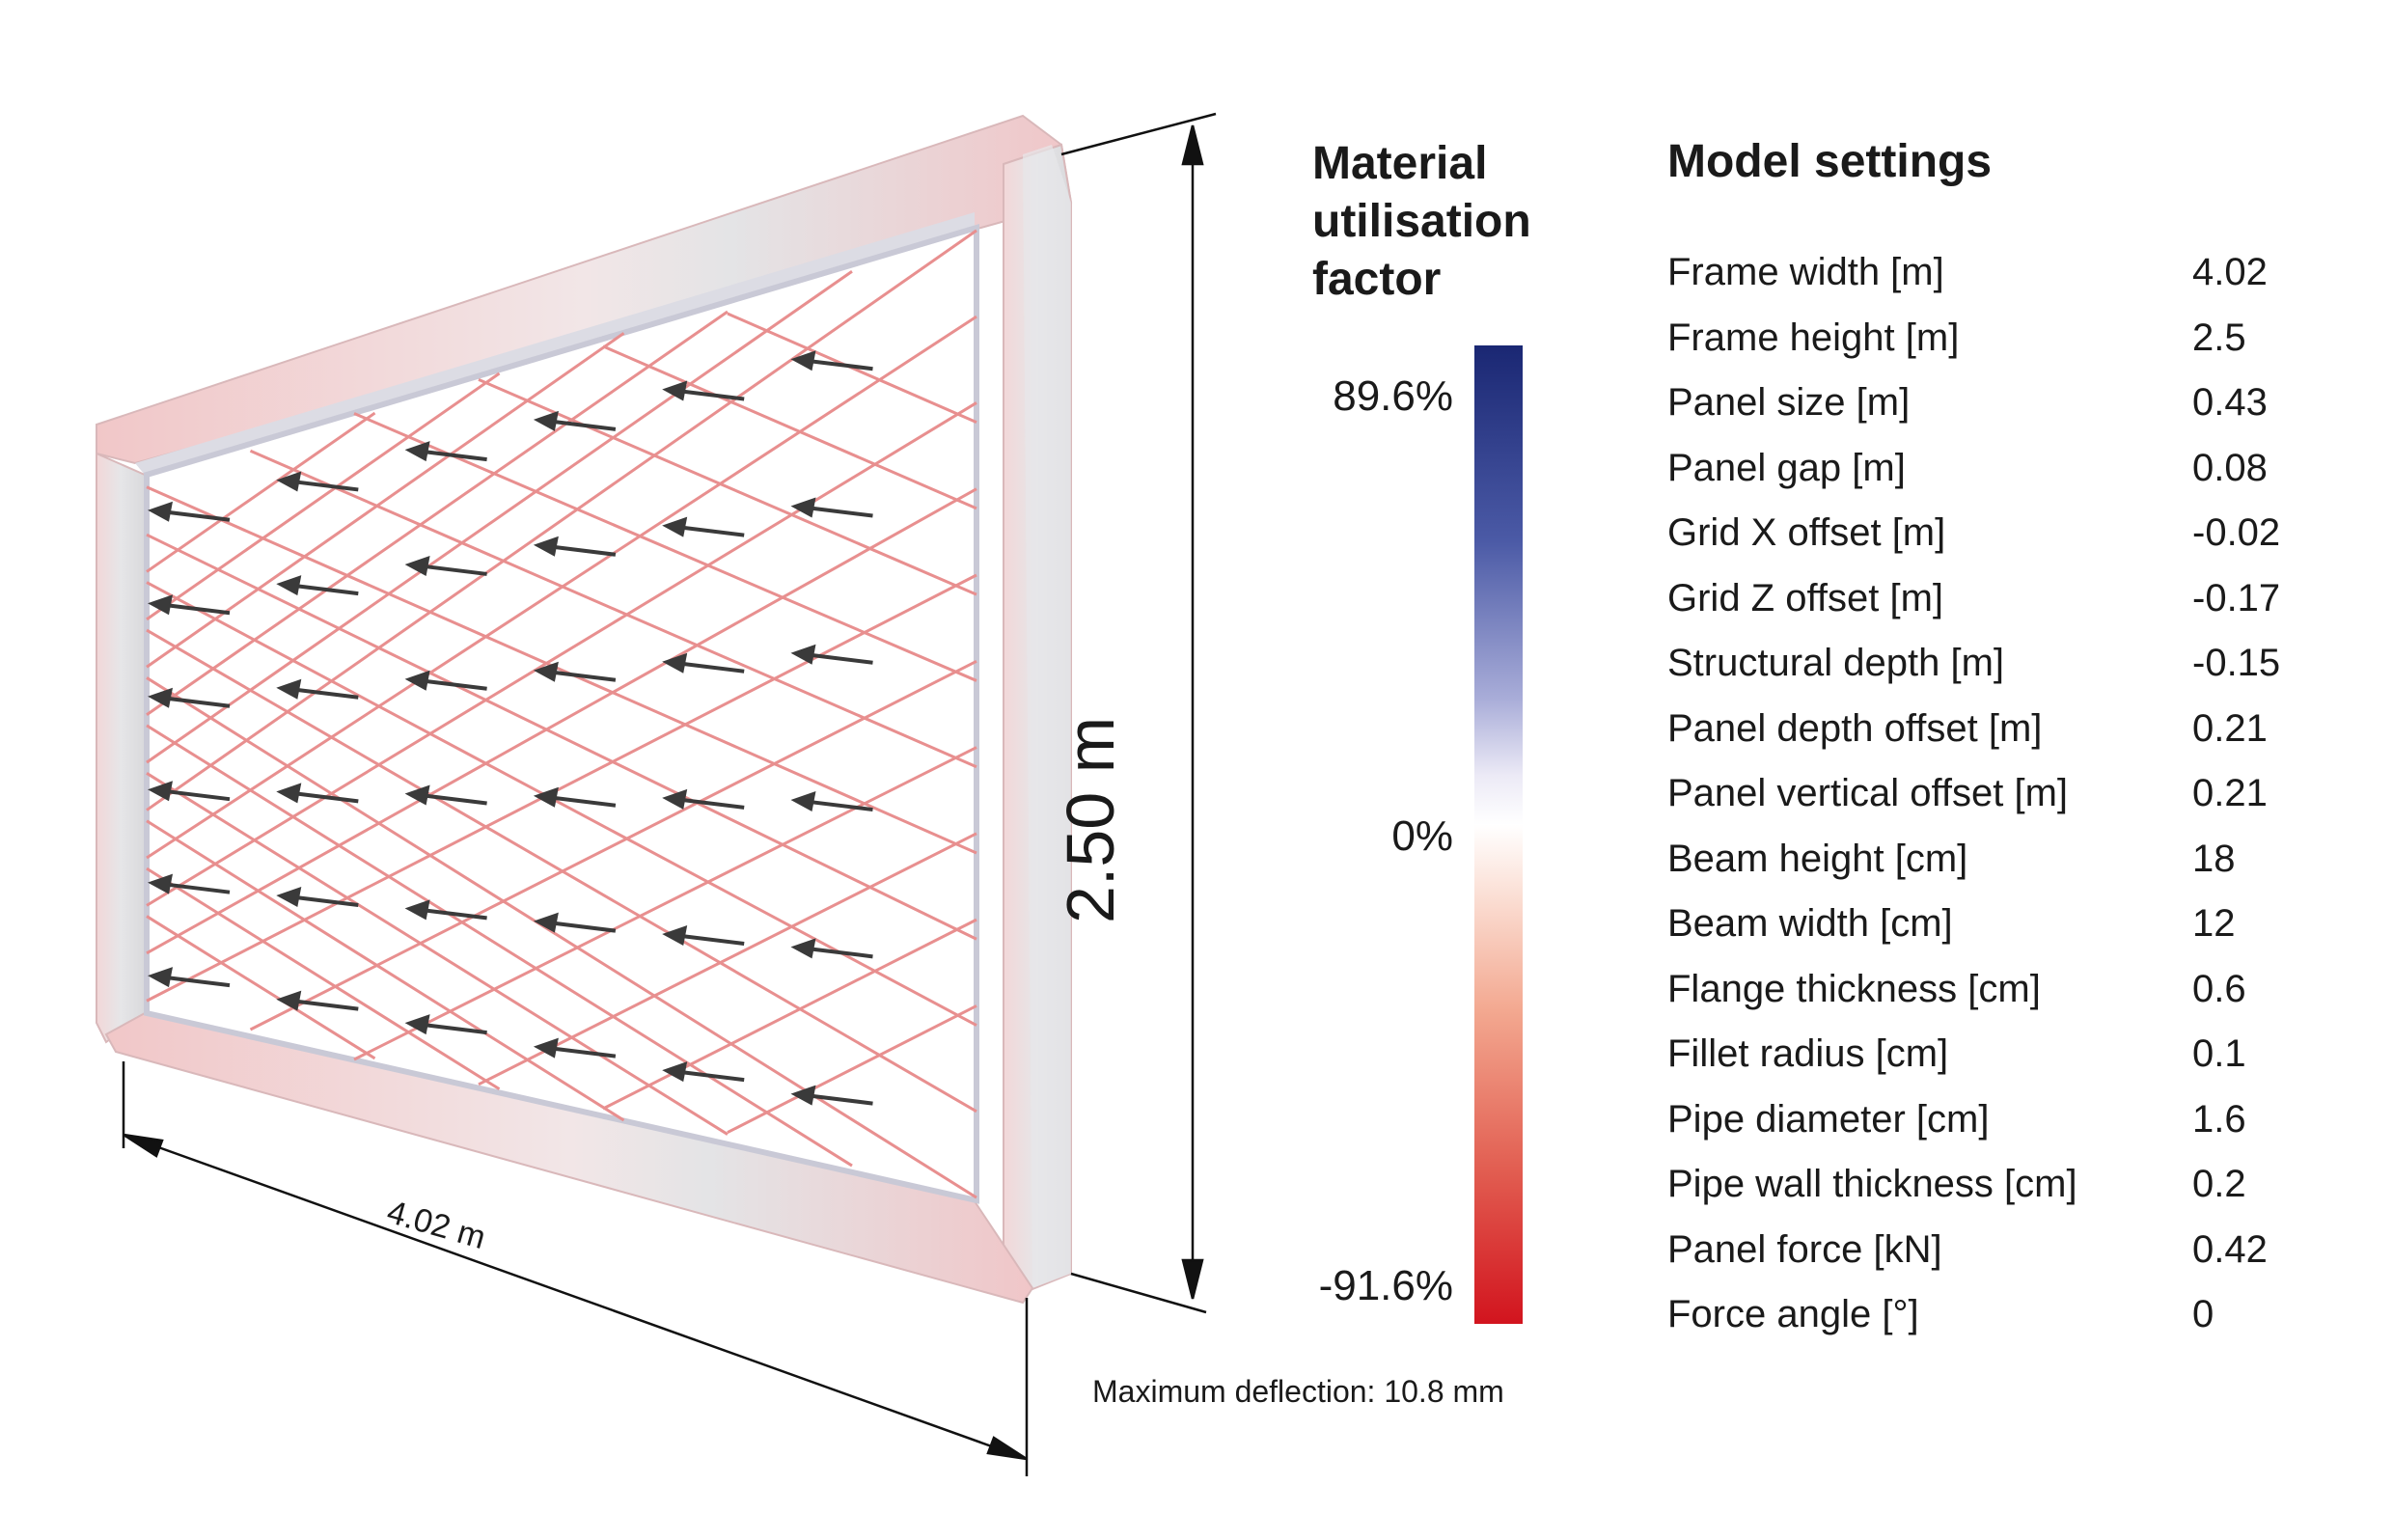  I want to click on settings-row-label: Panel force [kN], so click(1805, 1249).